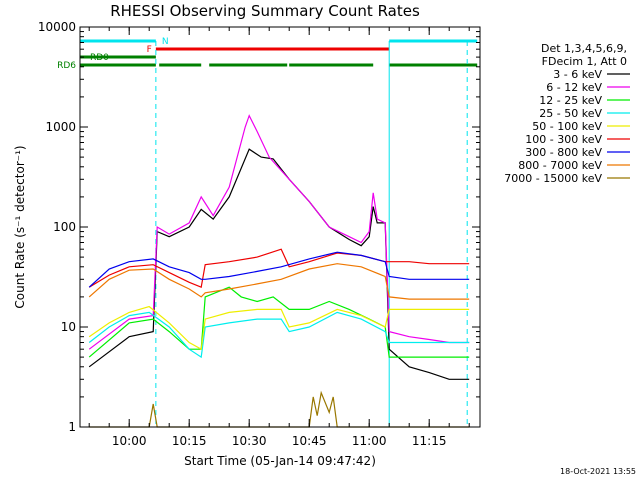 The image size is (640, 480). I want to click on y-tick-label: 10, so click(68, 327).